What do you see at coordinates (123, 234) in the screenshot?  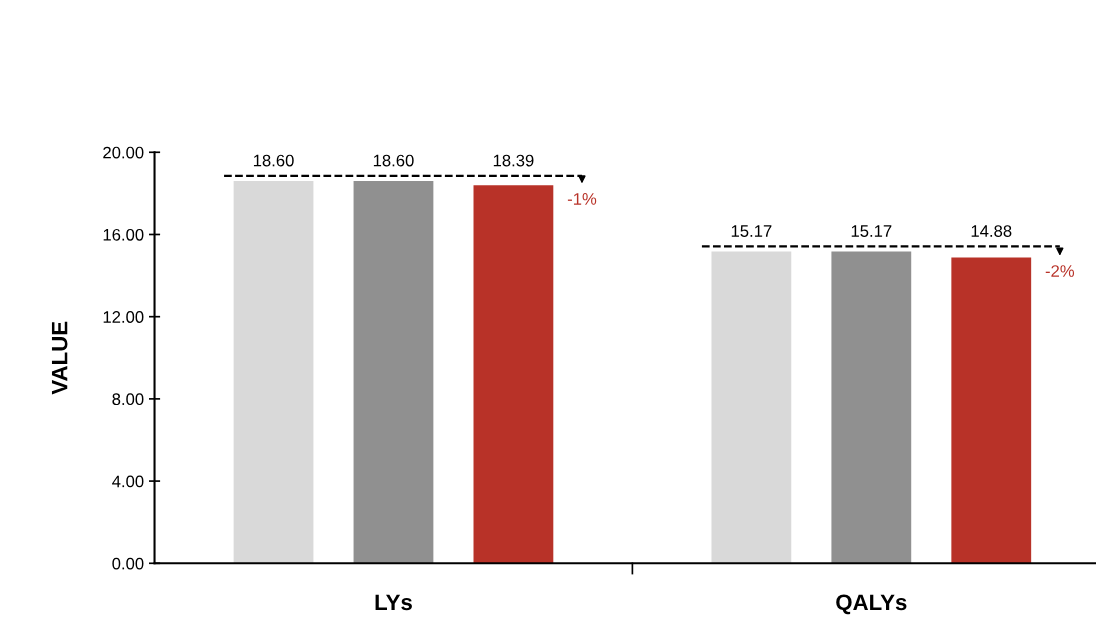 I see `y-tick-label: 16.00` at bounding box center [123, 234].